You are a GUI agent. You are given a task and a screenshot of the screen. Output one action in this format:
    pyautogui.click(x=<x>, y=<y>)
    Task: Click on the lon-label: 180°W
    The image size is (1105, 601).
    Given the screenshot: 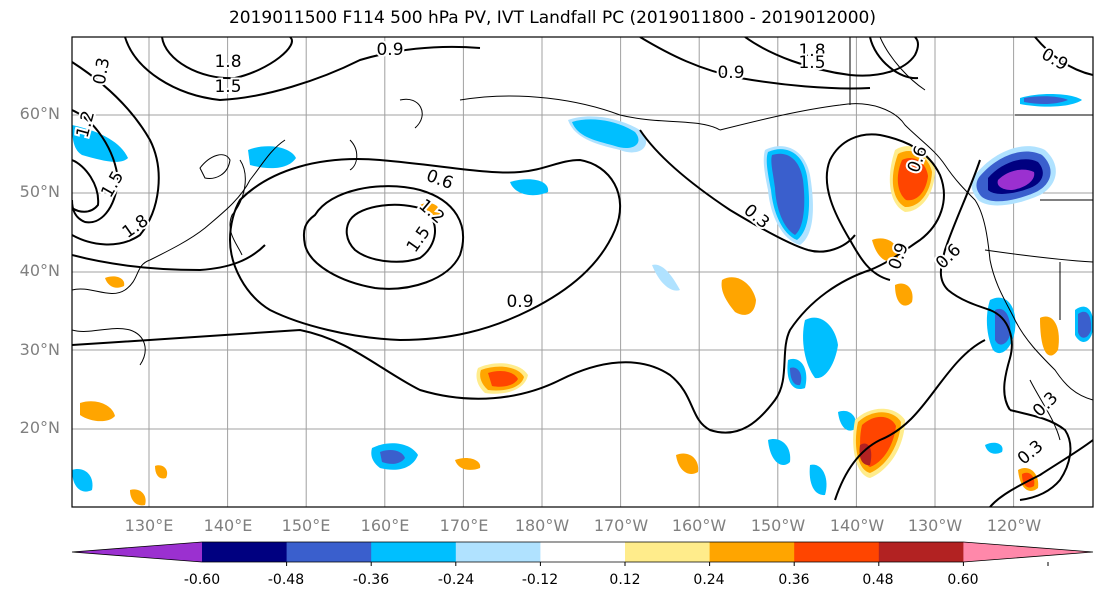 What is the action you would take?
    pyautogui.click(x=542, y=525)
    